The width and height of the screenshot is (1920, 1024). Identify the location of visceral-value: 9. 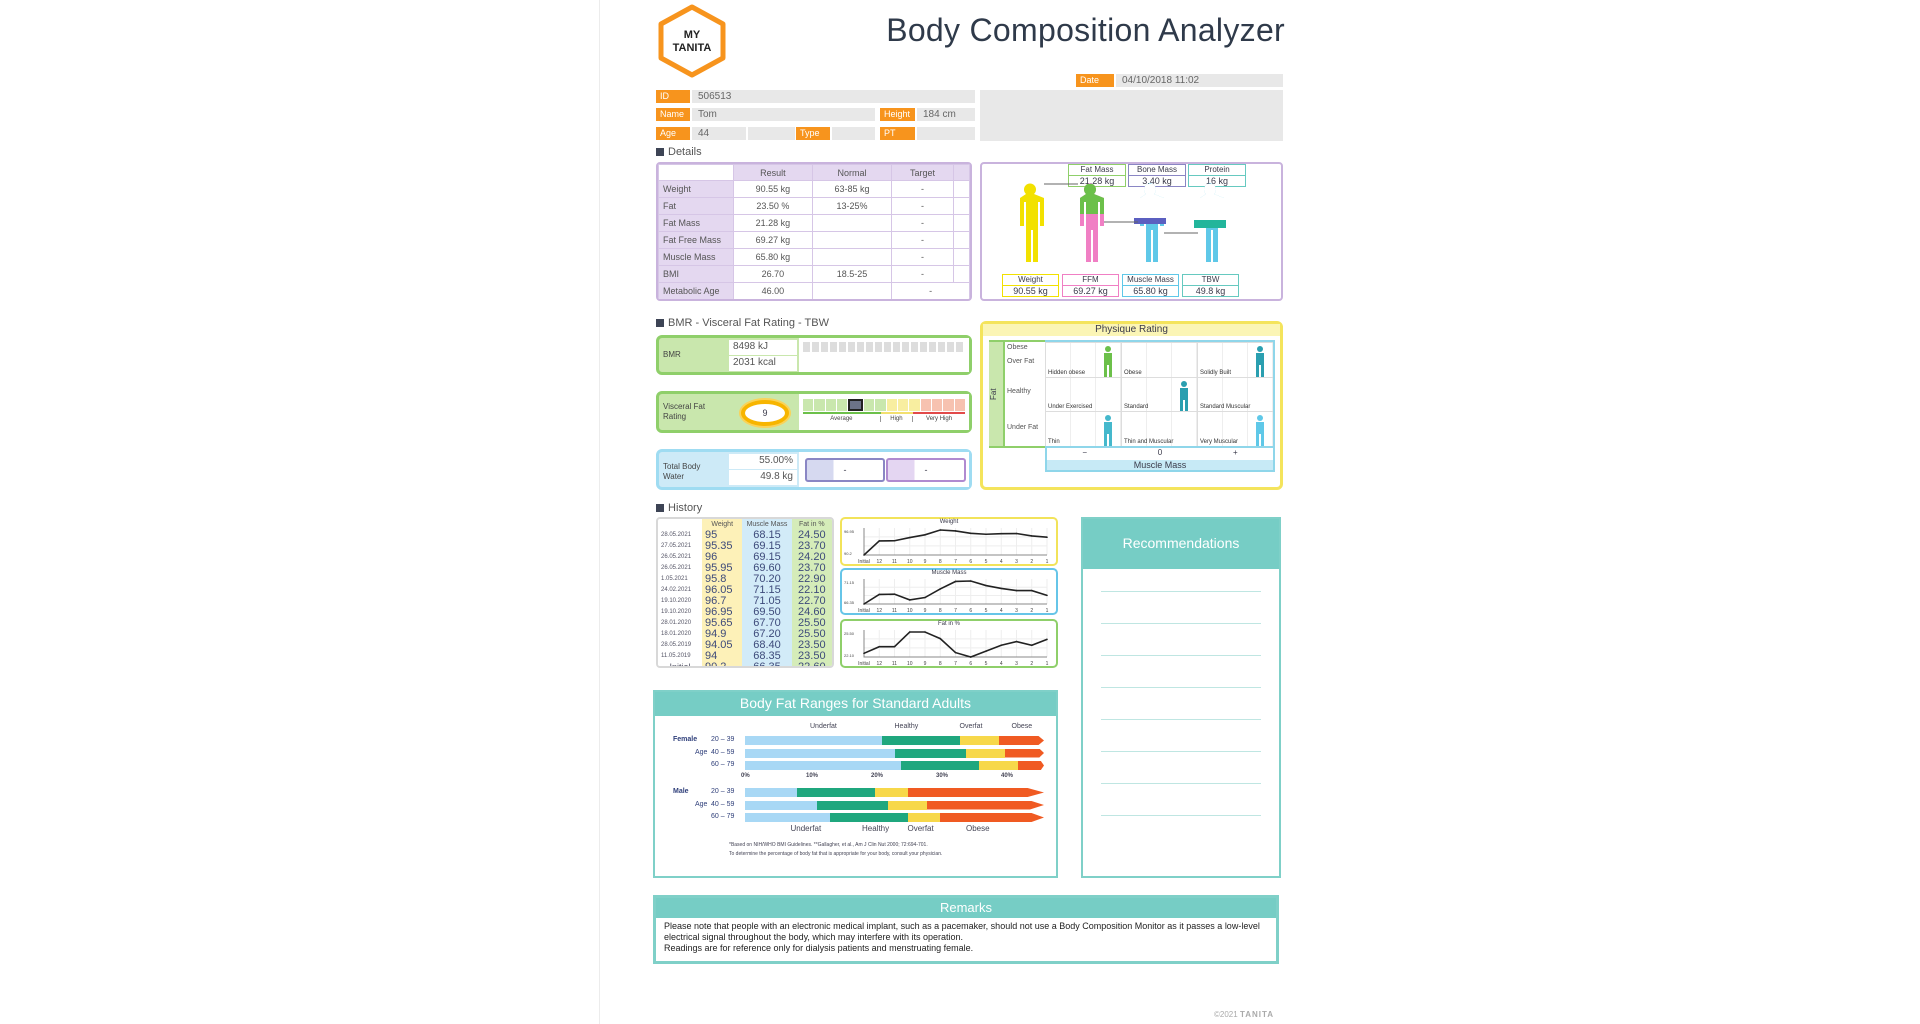
(765, 413).